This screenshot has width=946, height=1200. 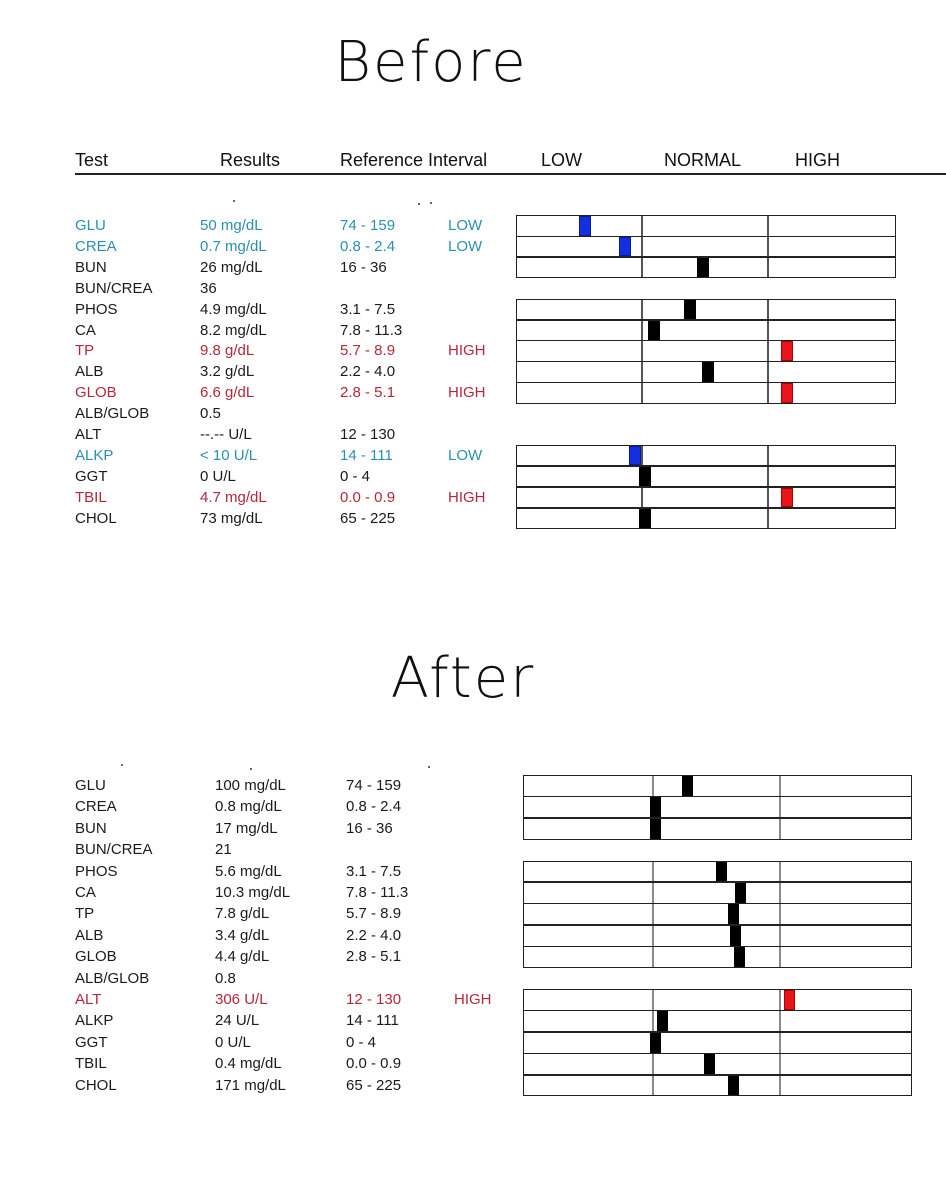 What do you see at coordinates (85, 892) in the screenshot?
I see `test-name: CA` at bounding box center [85, 892].